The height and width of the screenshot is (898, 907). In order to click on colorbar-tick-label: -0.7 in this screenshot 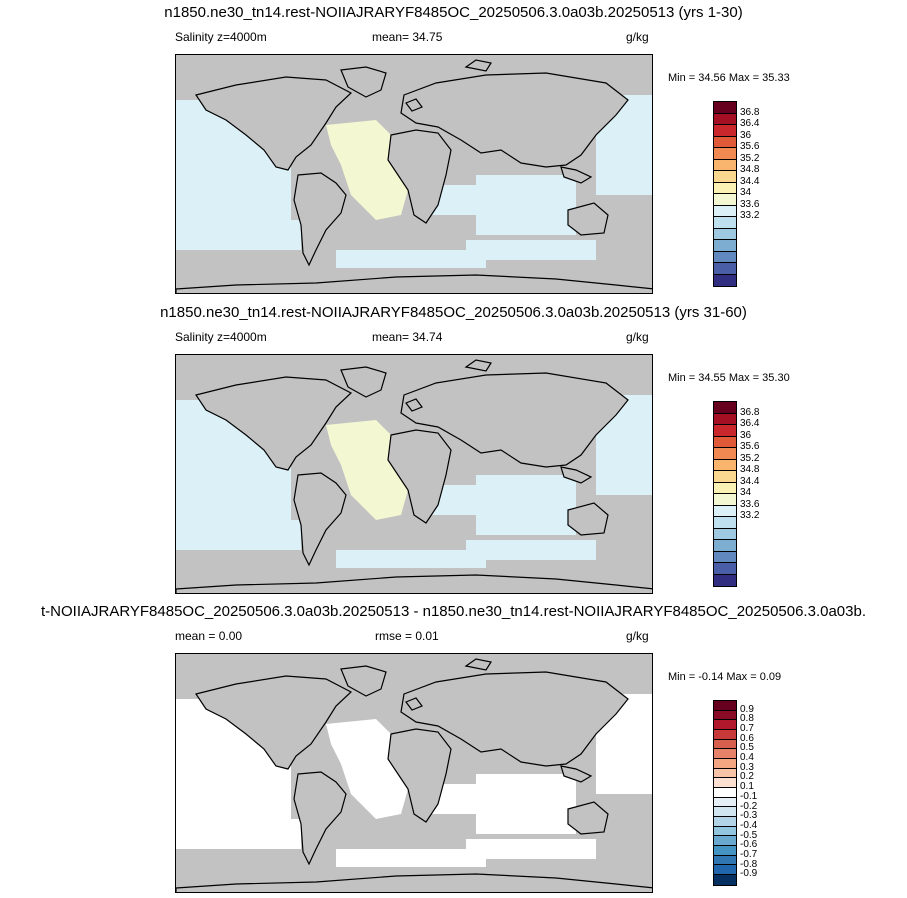, I will do `click(749, 854)`.